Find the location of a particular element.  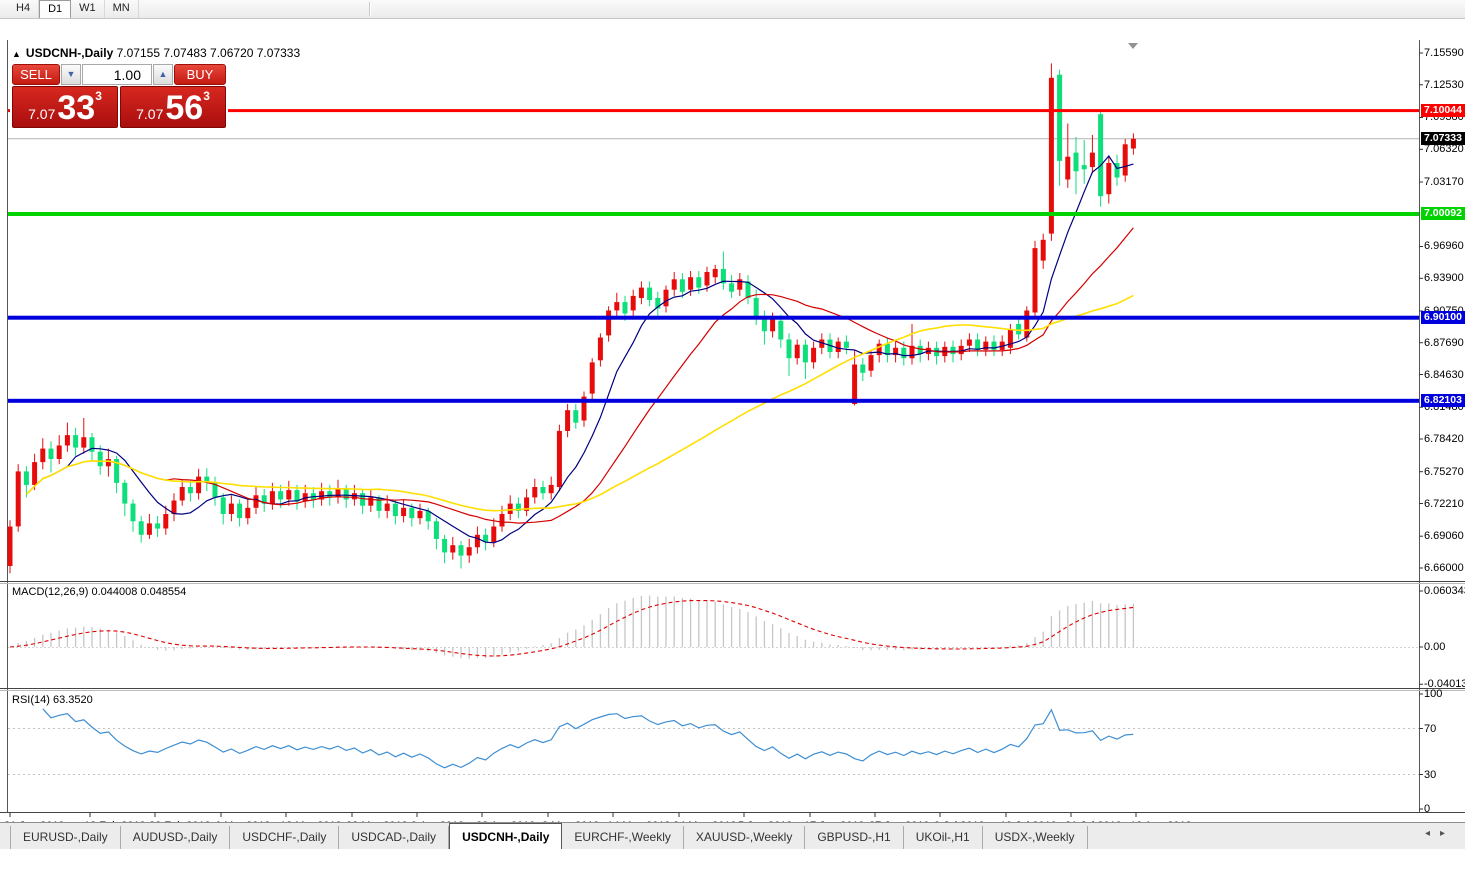

sell-price-big: 33 is located at coordinates (76, 108).